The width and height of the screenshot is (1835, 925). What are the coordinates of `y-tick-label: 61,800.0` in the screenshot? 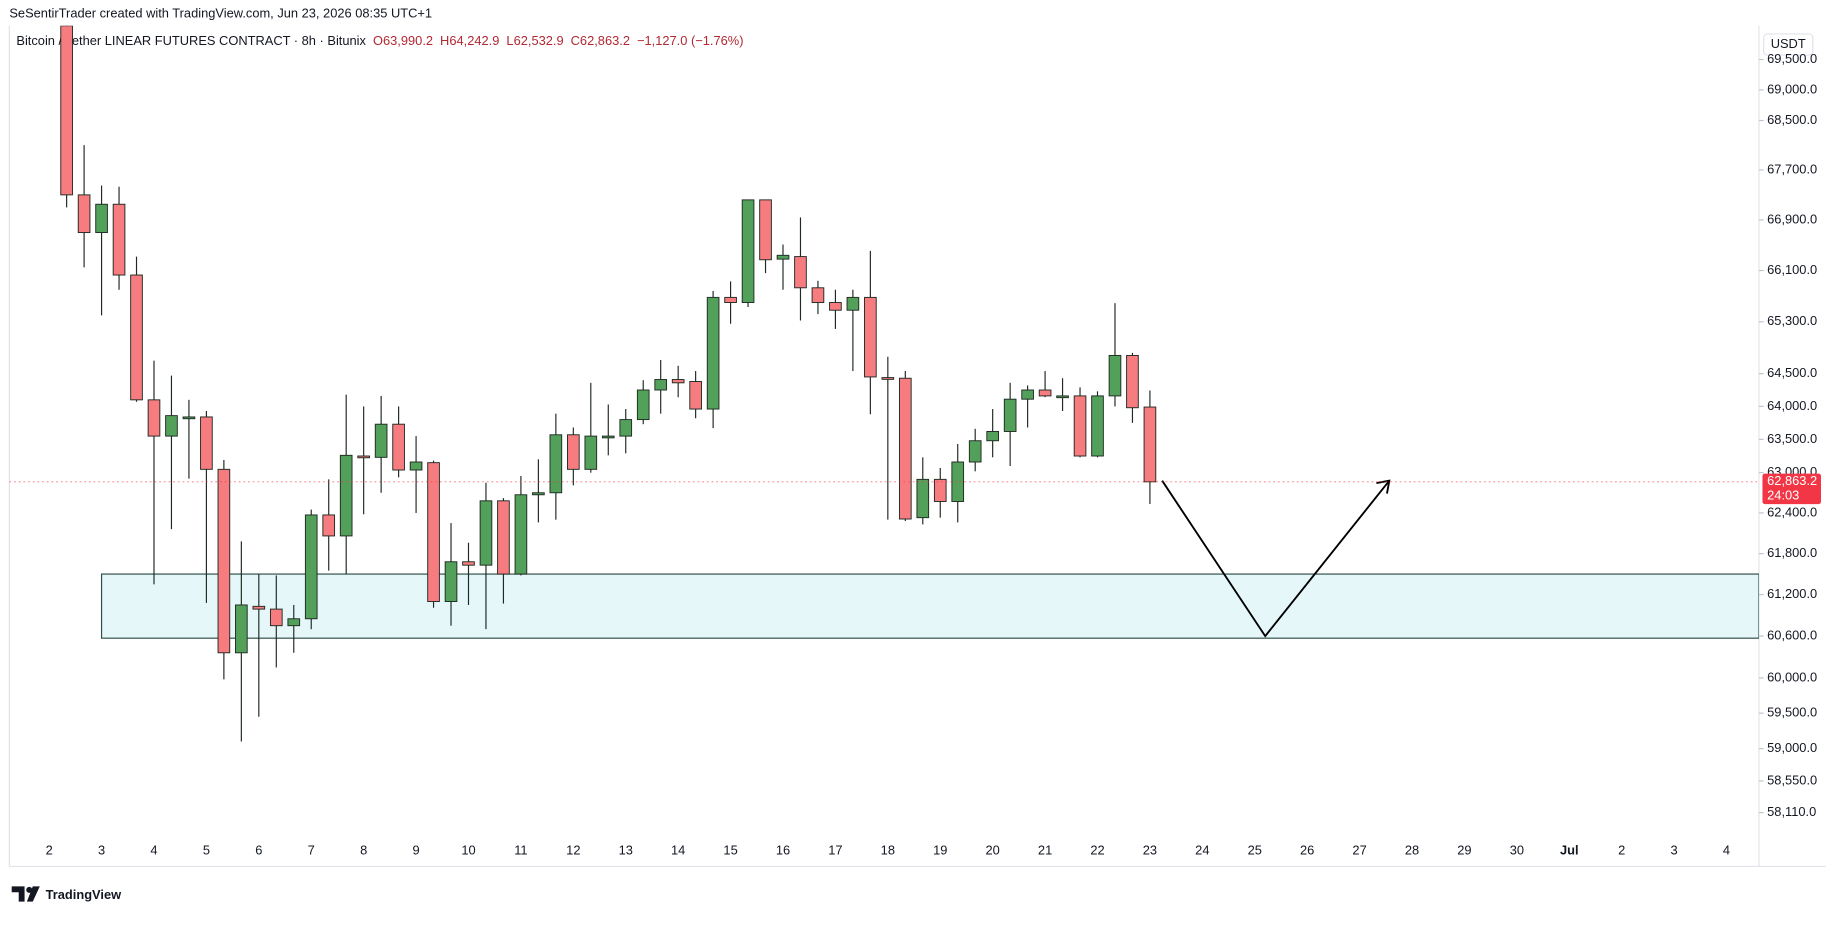 It's located at (1792, 552).